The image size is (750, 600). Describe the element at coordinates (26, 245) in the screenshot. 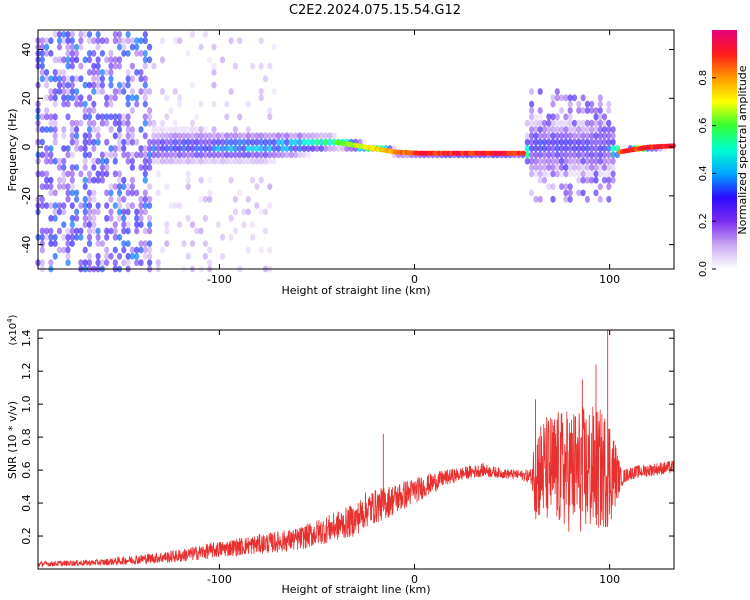

I see `y-tick-label: -40` at that location.